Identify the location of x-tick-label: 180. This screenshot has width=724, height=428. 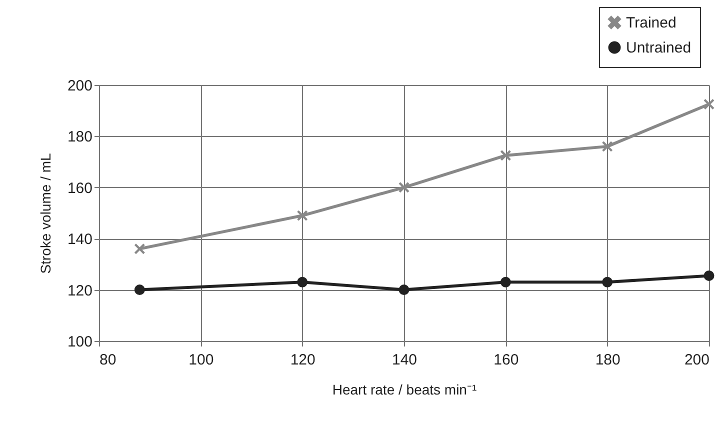
(607, 360).